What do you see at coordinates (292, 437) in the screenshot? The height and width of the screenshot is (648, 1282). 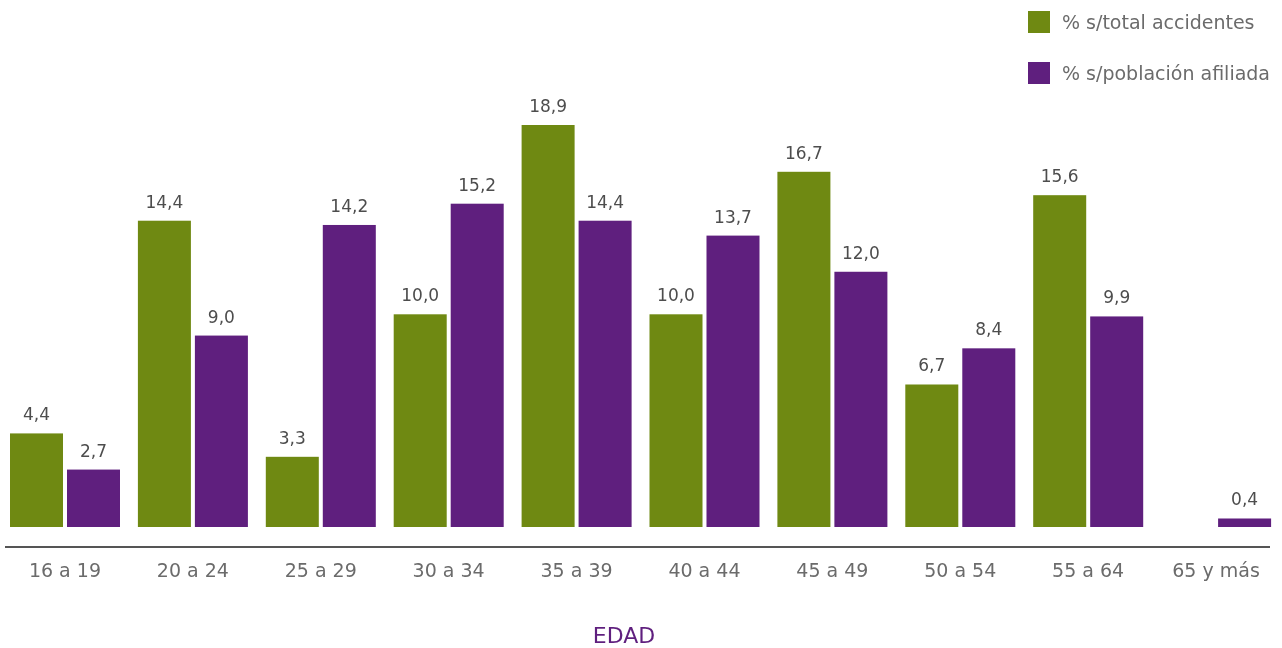 I see `data-label: 3,3` at bounding box center [292, 437].